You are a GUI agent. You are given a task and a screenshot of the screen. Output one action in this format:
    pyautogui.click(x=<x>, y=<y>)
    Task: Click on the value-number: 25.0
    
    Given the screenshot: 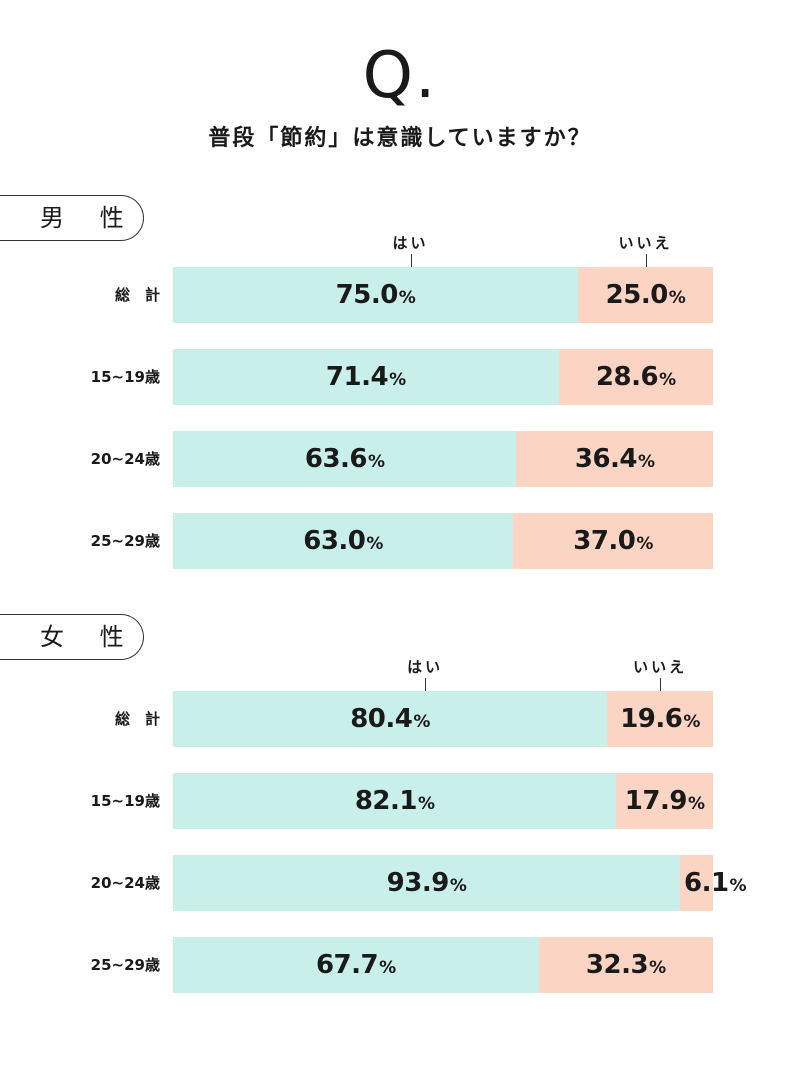 What is the action you would take?
    pyautogui.click(x=637, y=295)
    